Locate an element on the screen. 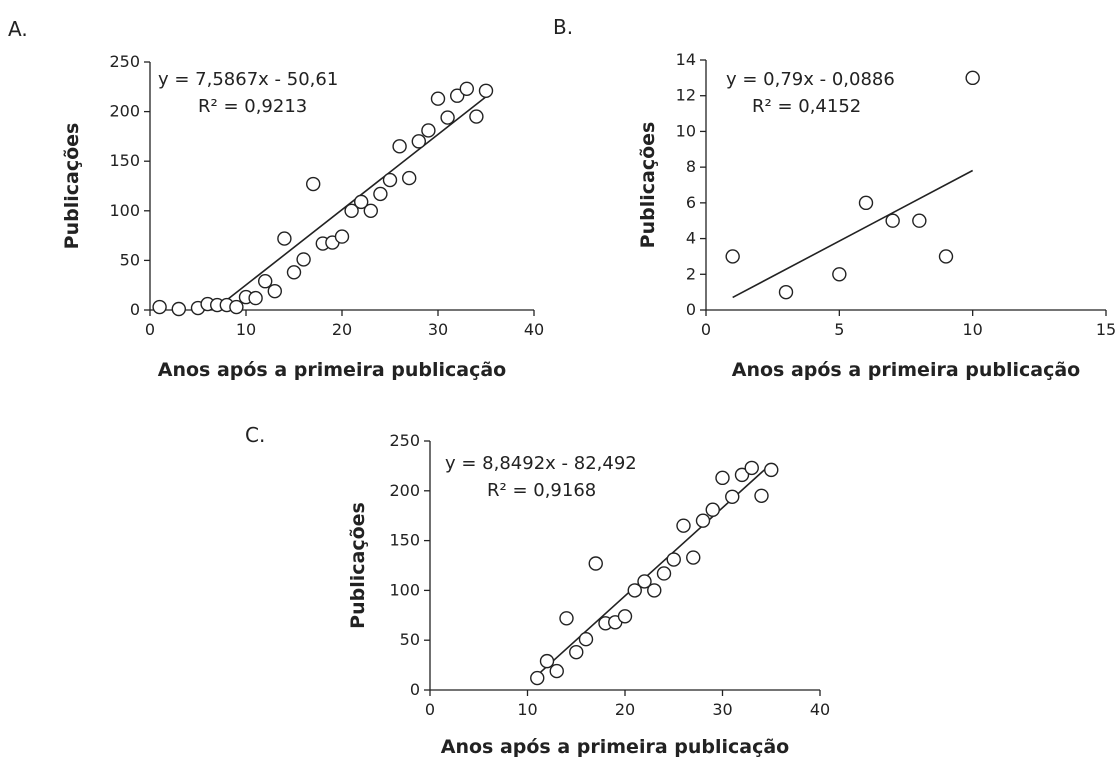 Image resolution: width=1118 pixels, height=760 pixels. y-tick-label: 4 is located at coordinates (691, 238).